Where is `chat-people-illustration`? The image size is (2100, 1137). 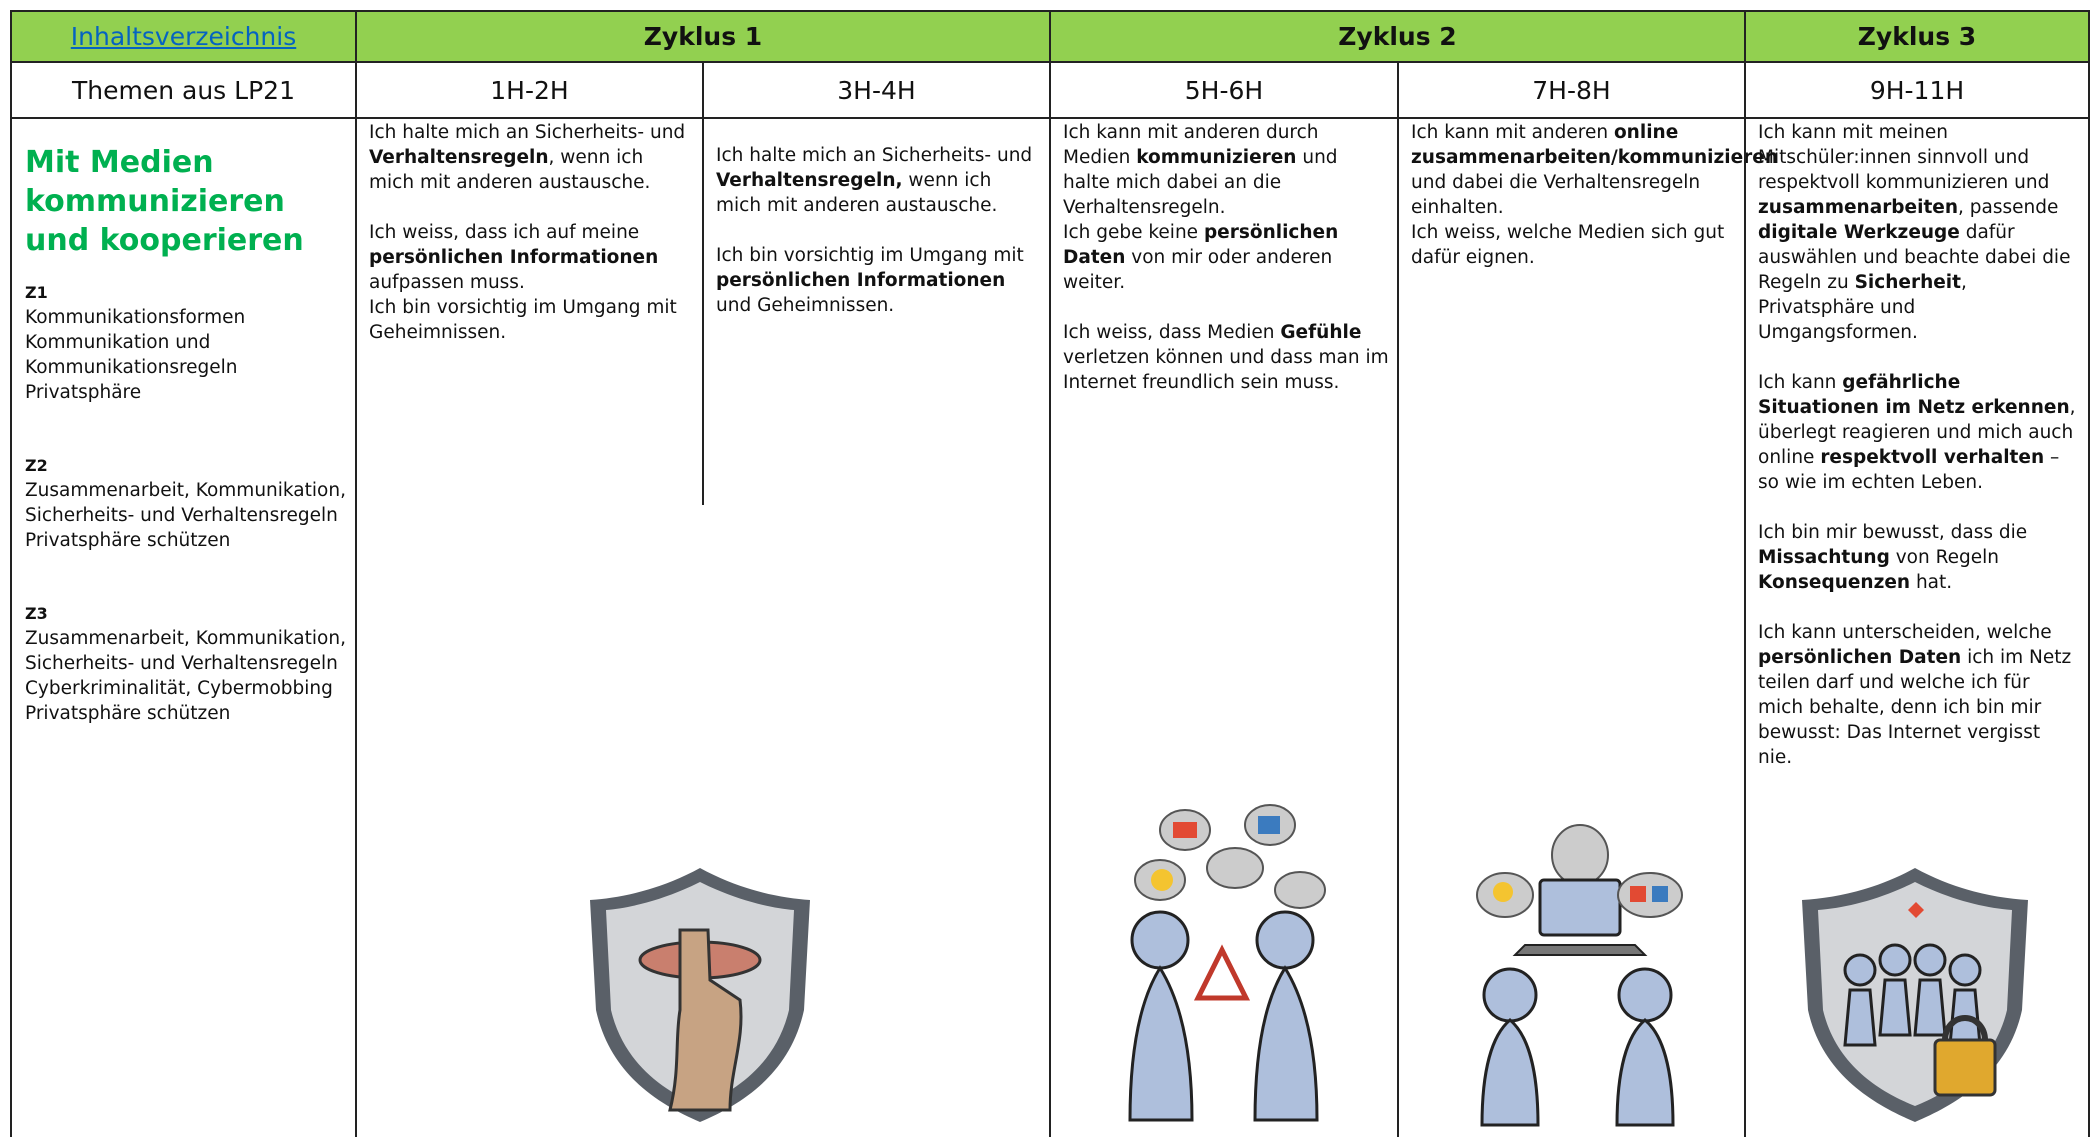
chat-people-illustration is located at coordinates (1227, 963).